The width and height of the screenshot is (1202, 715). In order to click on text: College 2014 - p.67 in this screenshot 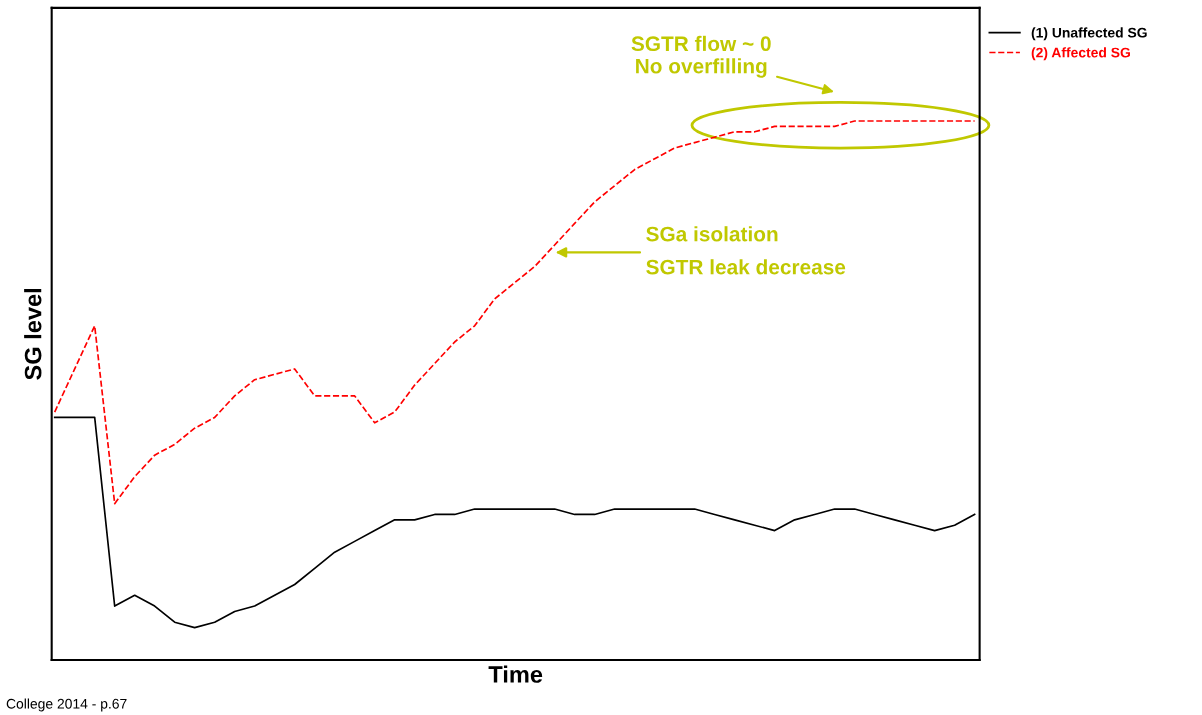, I will do `click(66, 705)`.